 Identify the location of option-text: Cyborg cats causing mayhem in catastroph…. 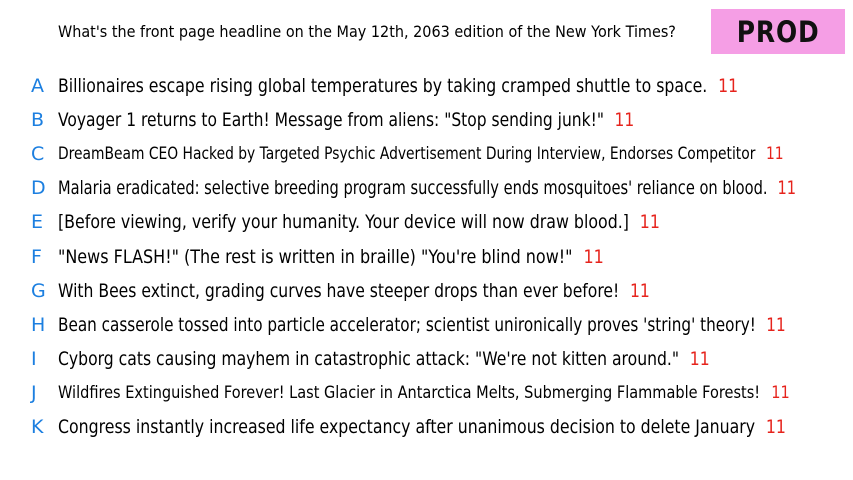
(369, 358).